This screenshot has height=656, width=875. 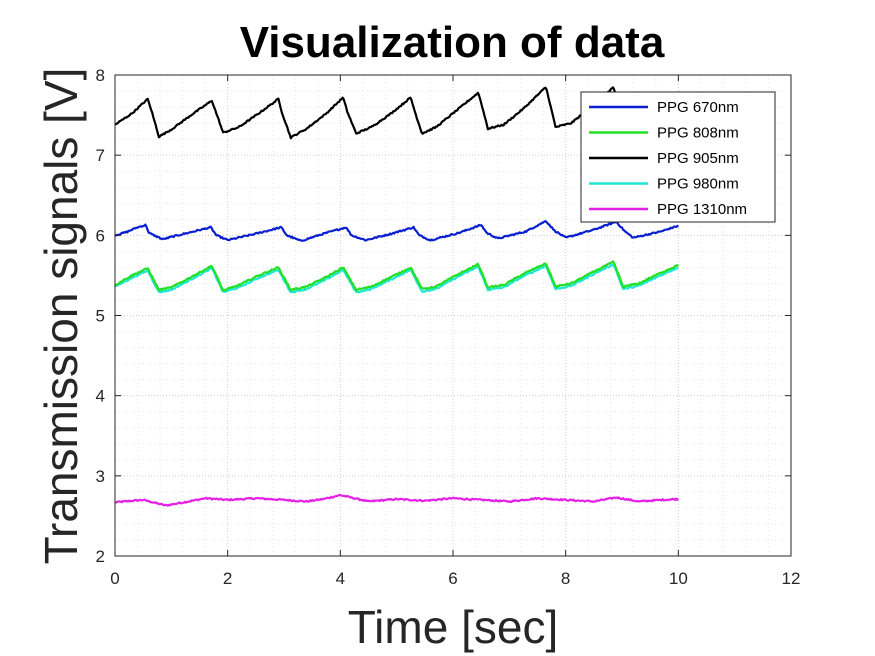 I want to click on y-tick-label: 2, so click(x=100, y=556).